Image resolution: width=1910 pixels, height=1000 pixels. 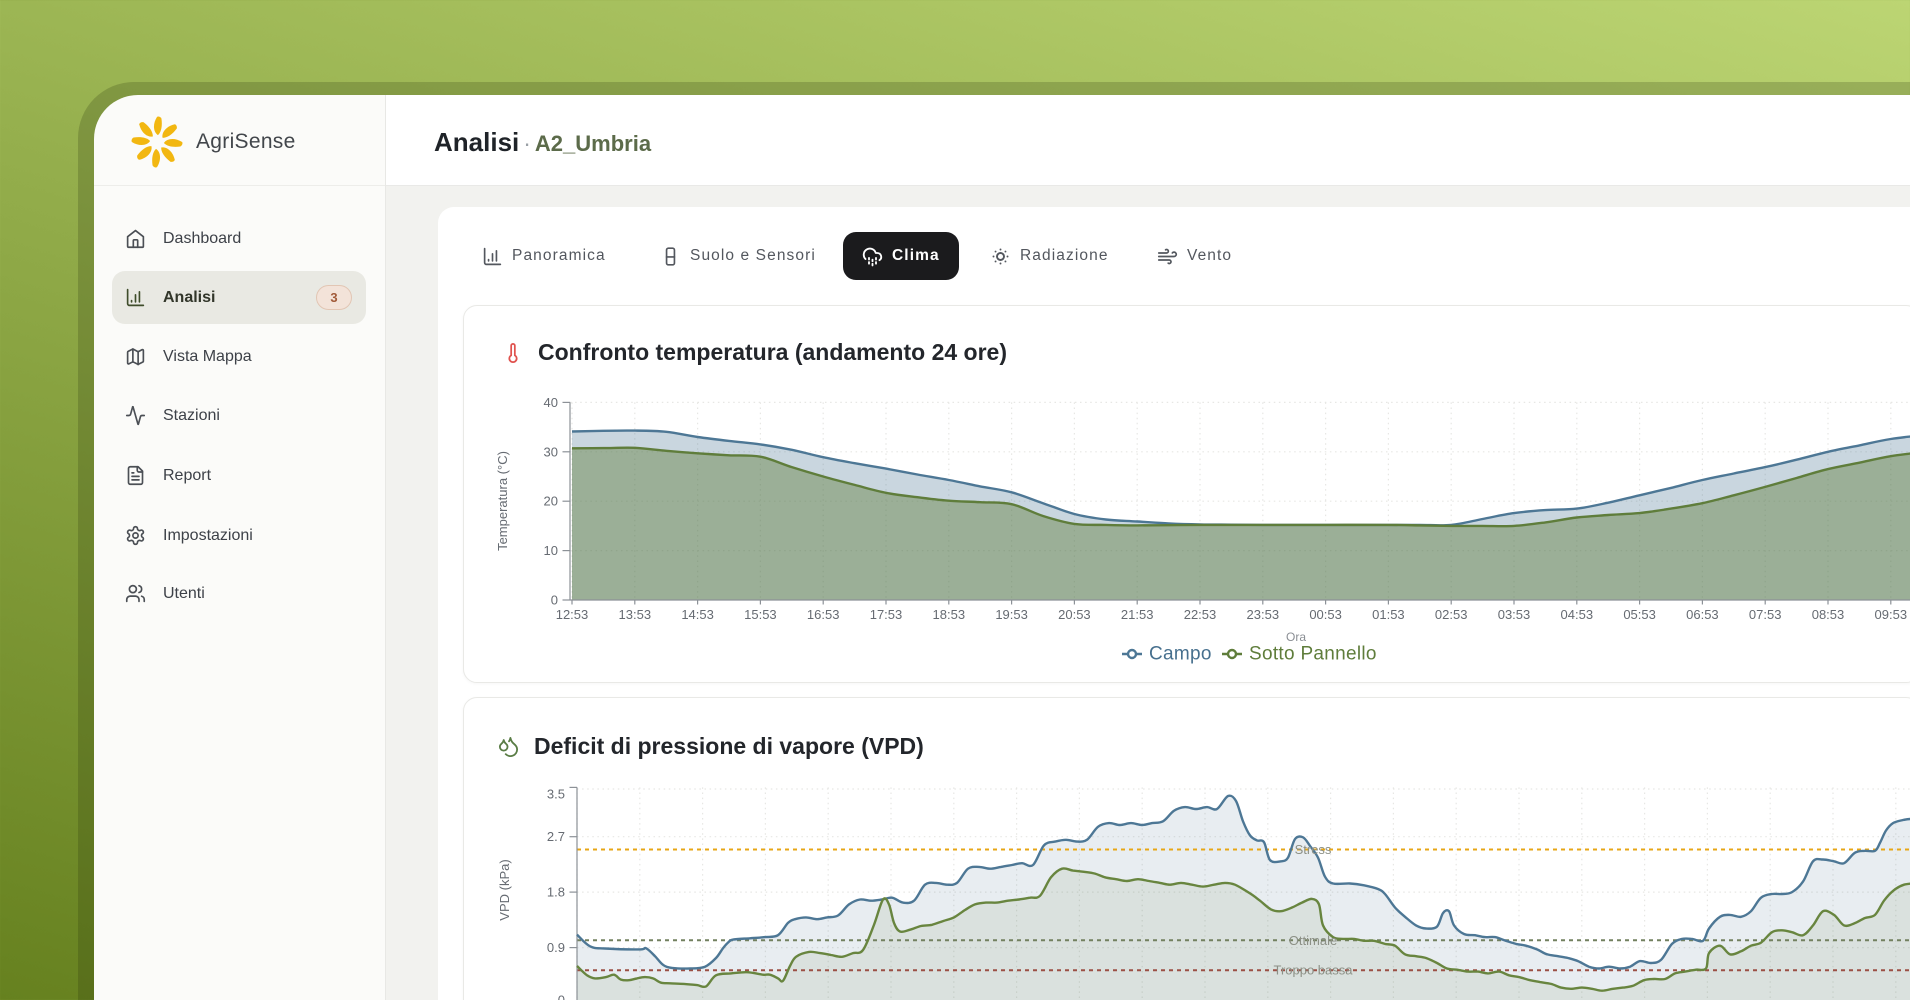 I want to click on svg-text: 0.9, so click(x=556, y=947).